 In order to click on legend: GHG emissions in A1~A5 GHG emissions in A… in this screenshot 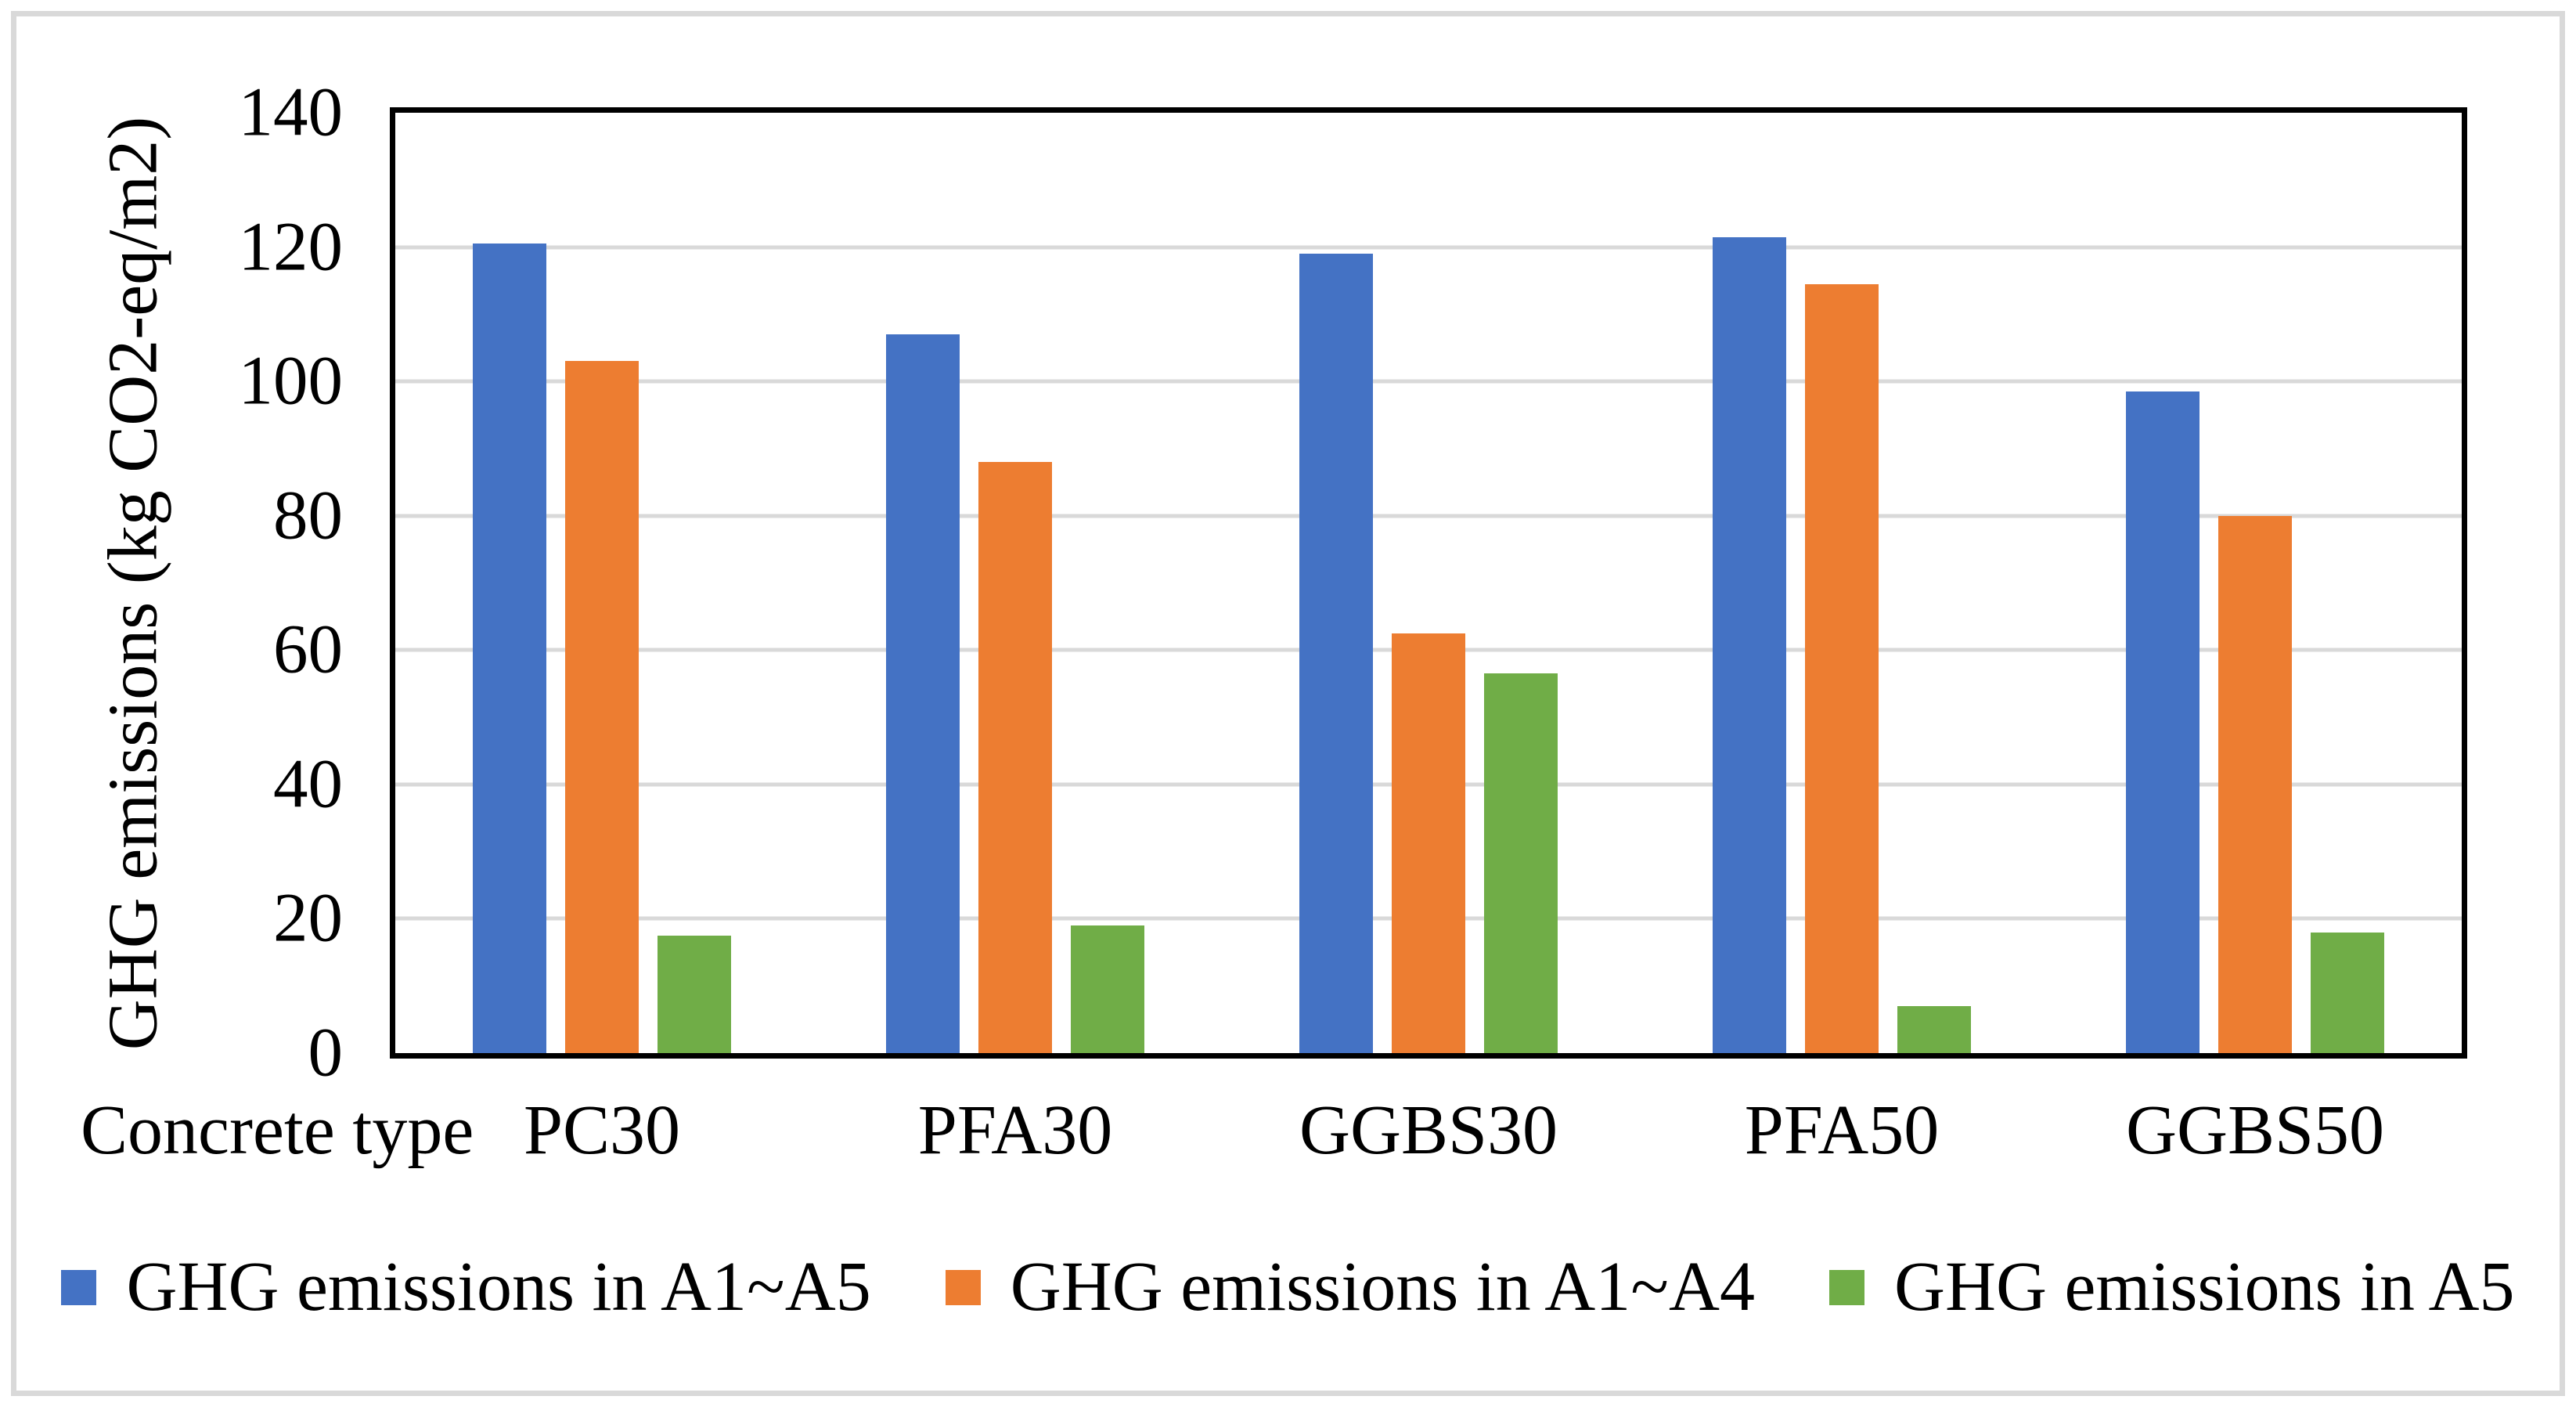, I will do `click(1288, 1287)`.